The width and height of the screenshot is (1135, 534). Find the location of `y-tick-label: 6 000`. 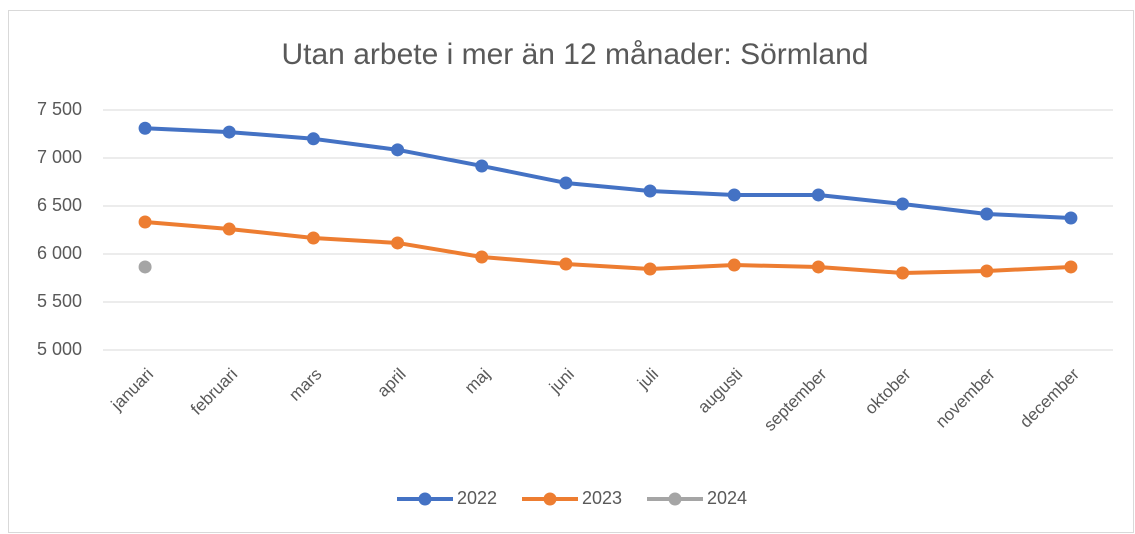

y-tick-label: 6 000 is located at coordinates (59, 253).